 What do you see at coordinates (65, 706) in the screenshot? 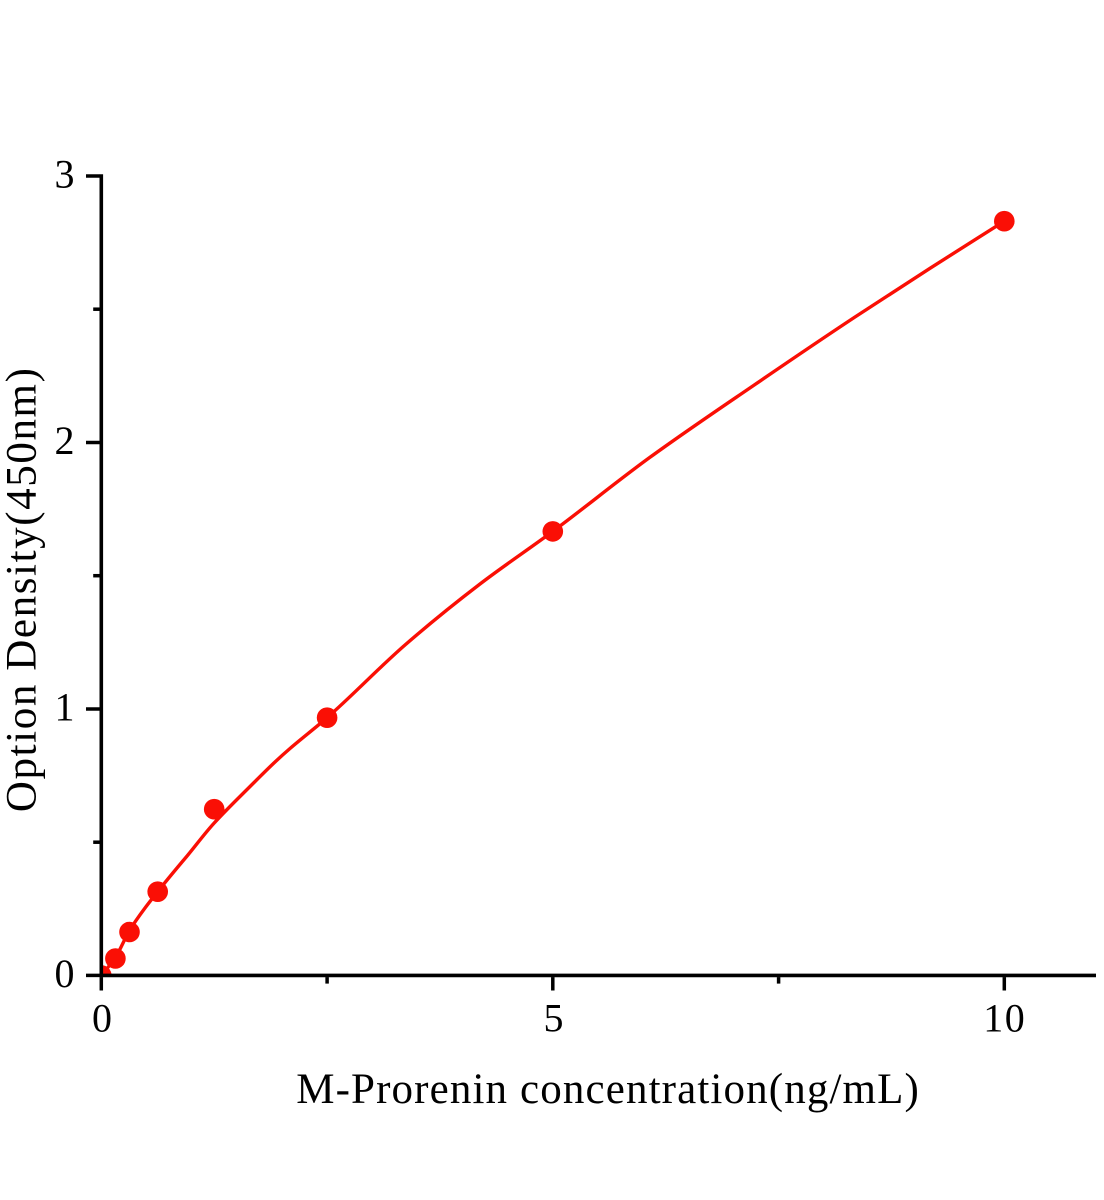
I see `svg-text: 1` at bounding box center [65, 706].